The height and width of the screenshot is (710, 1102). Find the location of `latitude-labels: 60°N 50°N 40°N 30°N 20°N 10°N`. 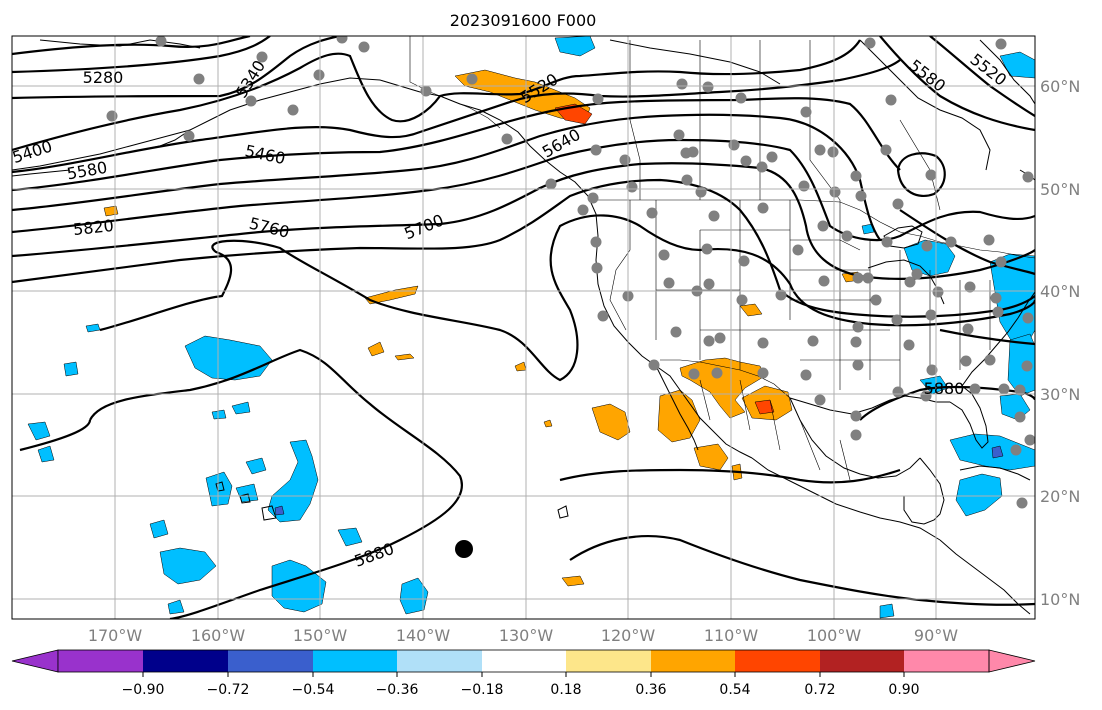

latitude-labels: 60°N 50°N 40°N 30°N 20°N 10°N is located at coordinates (1060, 343).